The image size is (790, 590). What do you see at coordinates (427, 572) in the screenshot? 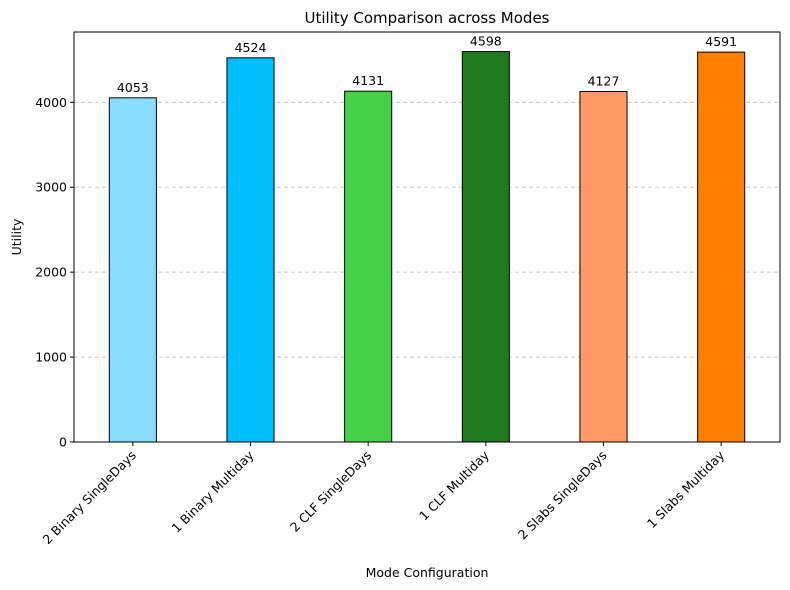
I see `x-axis-label: Mode Configuration` at bounding box center [427, 572].